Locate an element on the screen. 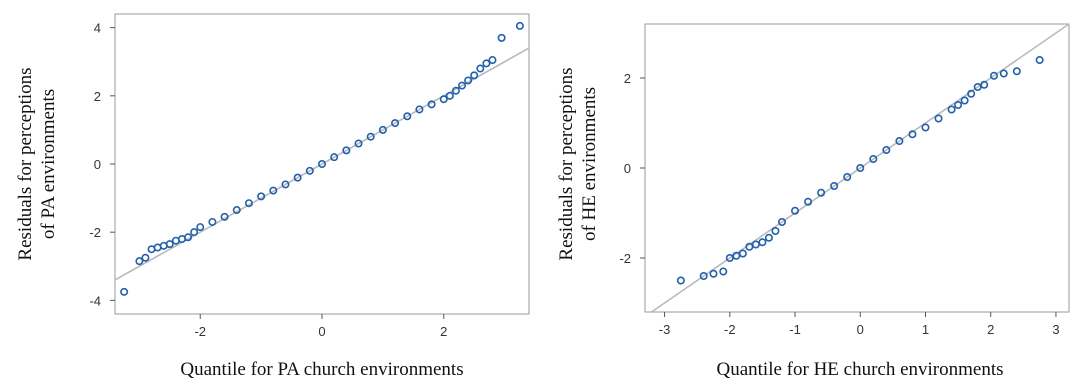 The image size is (1078, 380). x-tick-label-he: -2 is located at coordinates (730, 329).